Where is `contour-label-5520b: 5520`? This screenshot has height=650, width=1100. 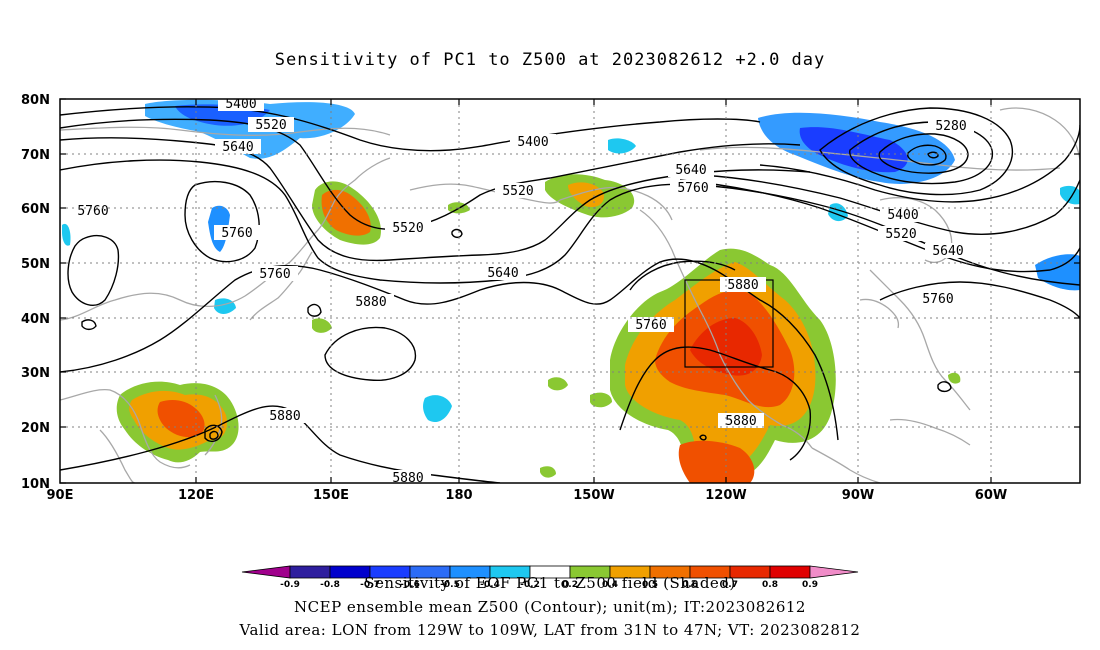 contour-label-5520b: 5520 is located at coordinates (408, 228).